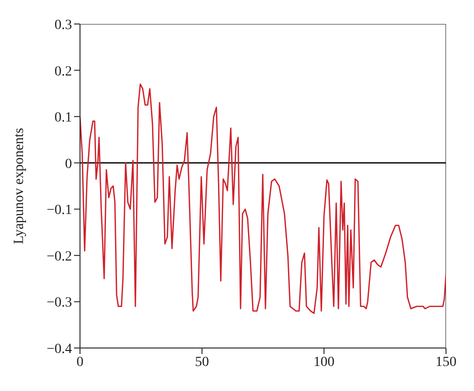  What do you see at coordinates (63, 25) in the screenshot?
I see `y-tick-label: 0.3` at bounding box center [63, 25].